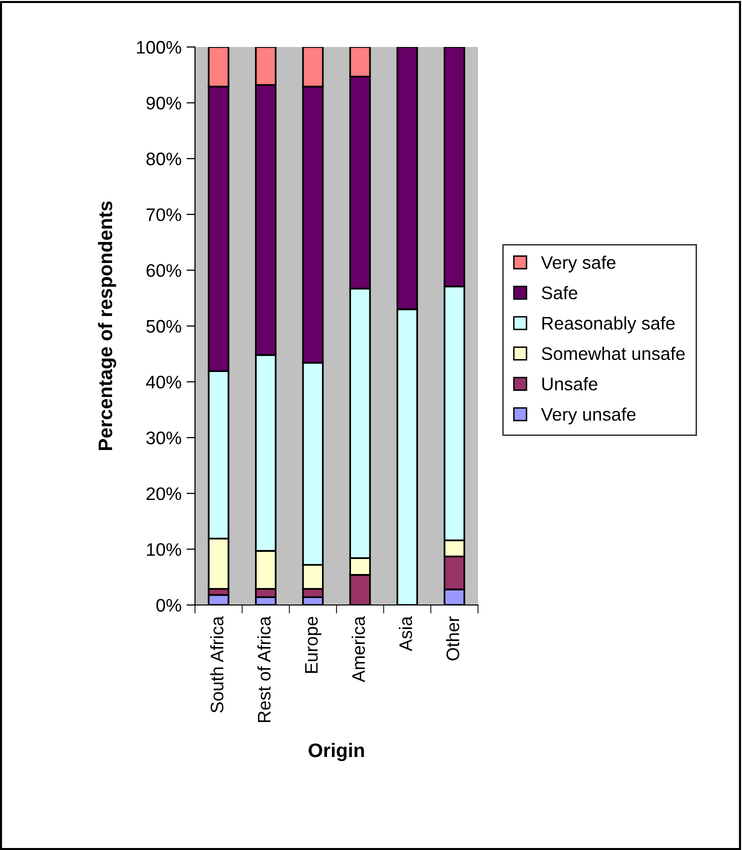 The width and height of the screenshot is (742, 850). Describe the element at coordinates (578, 264) in the screenshot. I see `legend-label: Very safe` at that location.